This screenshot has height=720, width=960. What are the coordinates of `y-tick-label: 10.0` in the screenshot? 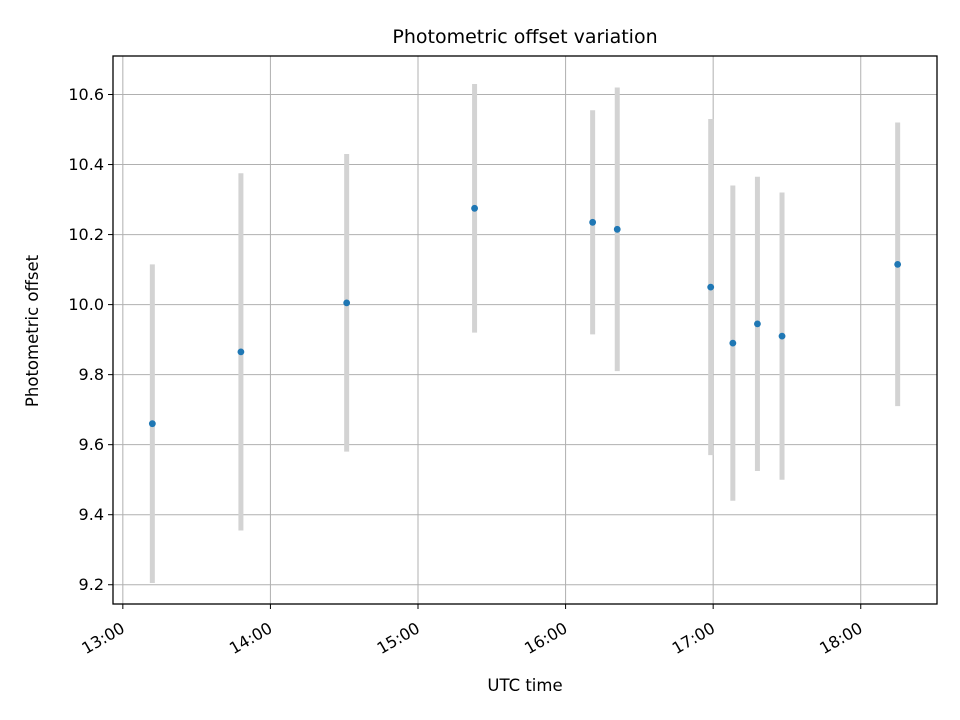 It's located at (86, 304).